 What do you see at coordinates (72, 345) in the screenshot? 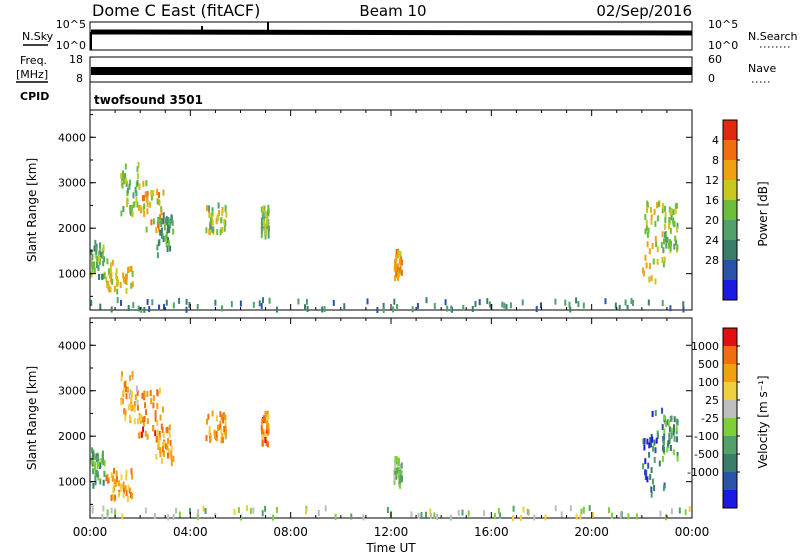
I see `y-tick-label: 4000` at bounding box center [72, 345].